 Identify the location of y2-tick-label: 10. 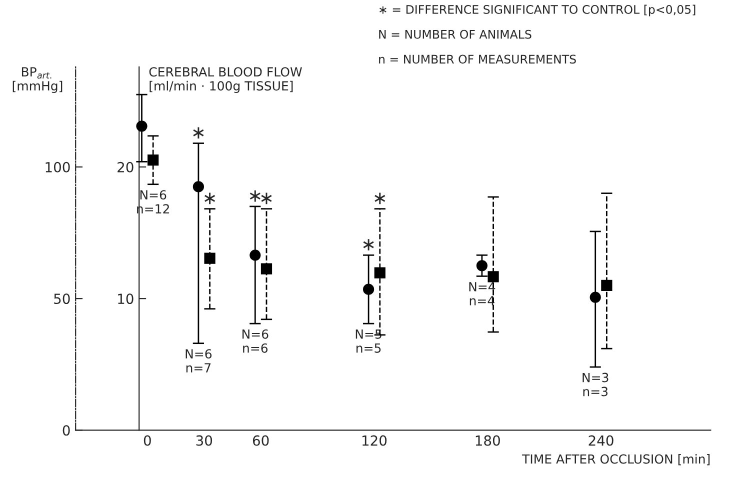
(126, 299).